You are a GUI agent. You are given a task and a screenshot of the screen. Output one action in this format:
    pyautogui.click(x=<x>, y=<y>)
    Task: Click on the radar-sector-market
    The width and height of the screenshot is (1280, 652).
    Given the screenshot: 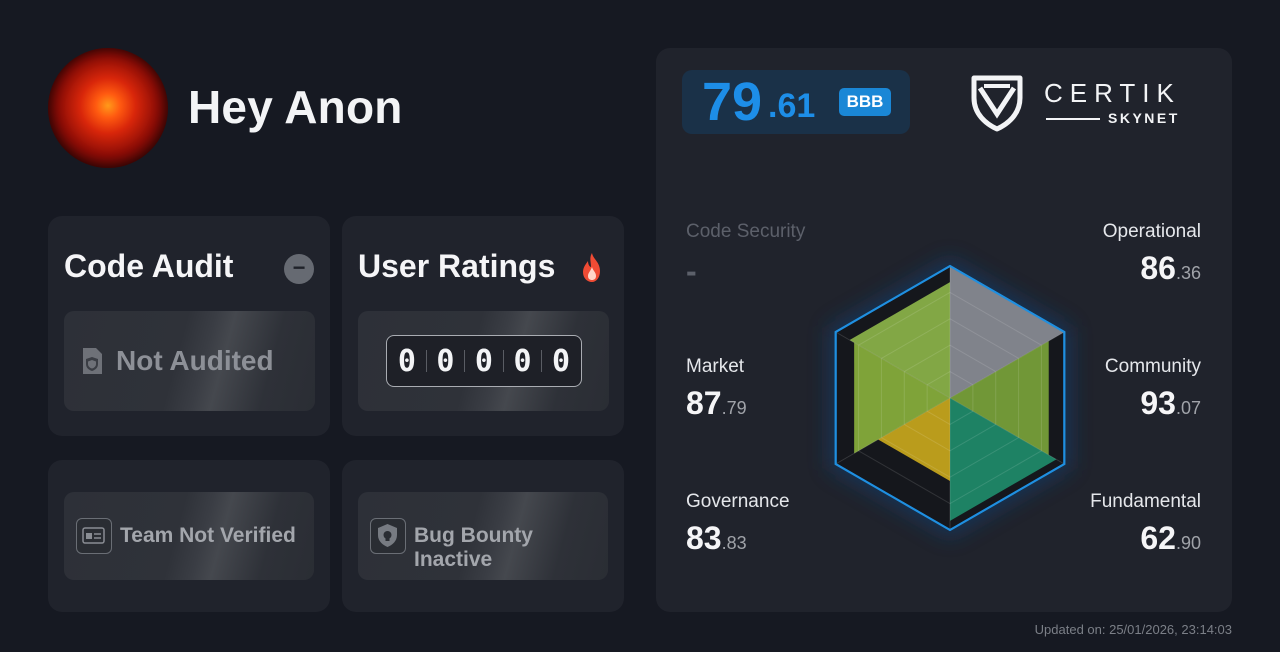 What is the action you would take?
    pyautogui.click(x=899, y=340)
    